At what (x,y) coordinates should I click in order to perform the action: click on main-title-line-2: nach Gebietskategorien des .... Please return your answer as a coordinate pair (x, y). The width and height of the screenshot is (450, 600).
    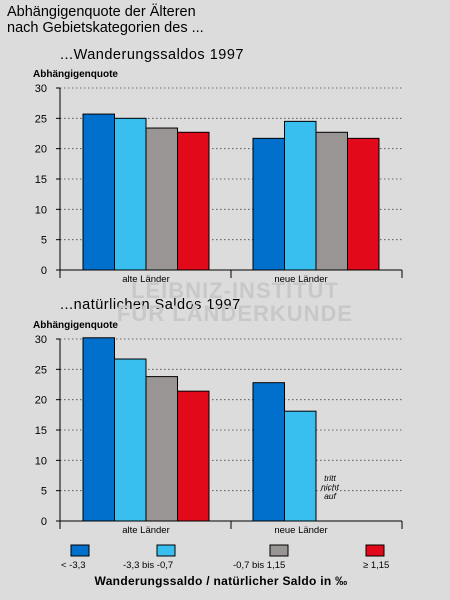
    Looking at the image, I should click on (105, 28).